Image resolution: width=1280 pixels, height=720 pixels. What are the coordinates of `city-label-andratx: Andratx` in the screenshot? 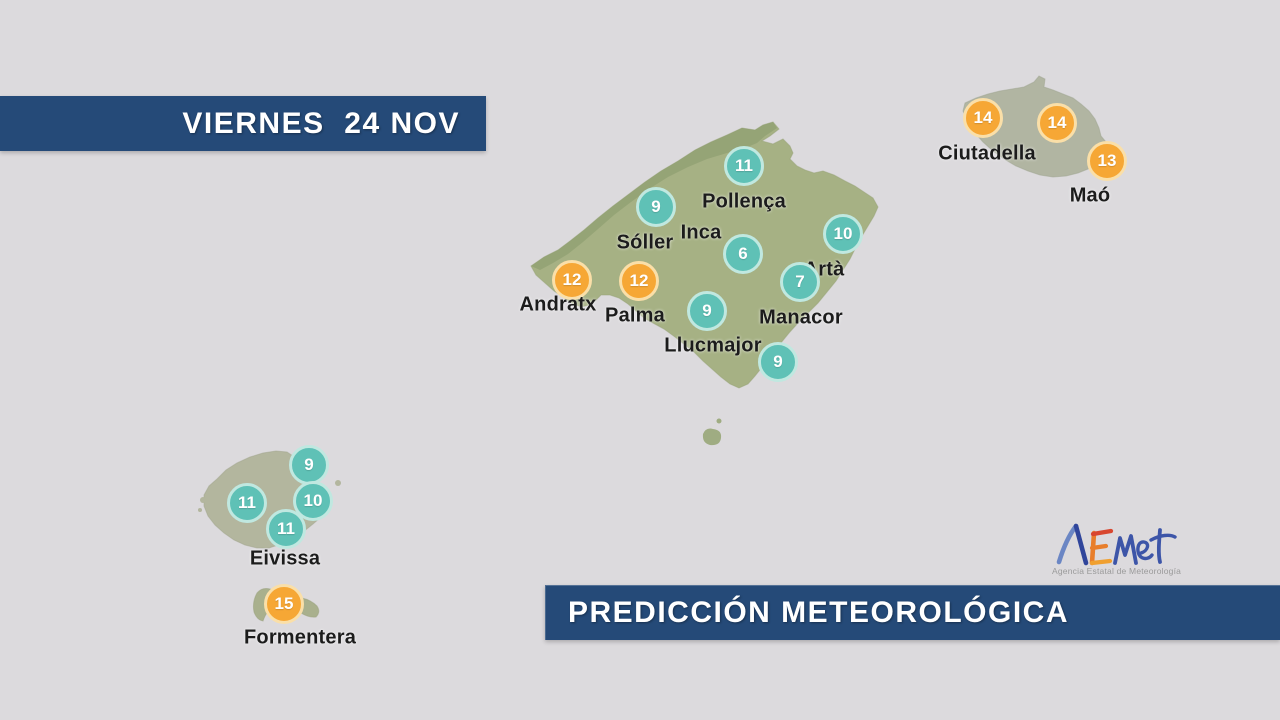 It's located at (558, 304).